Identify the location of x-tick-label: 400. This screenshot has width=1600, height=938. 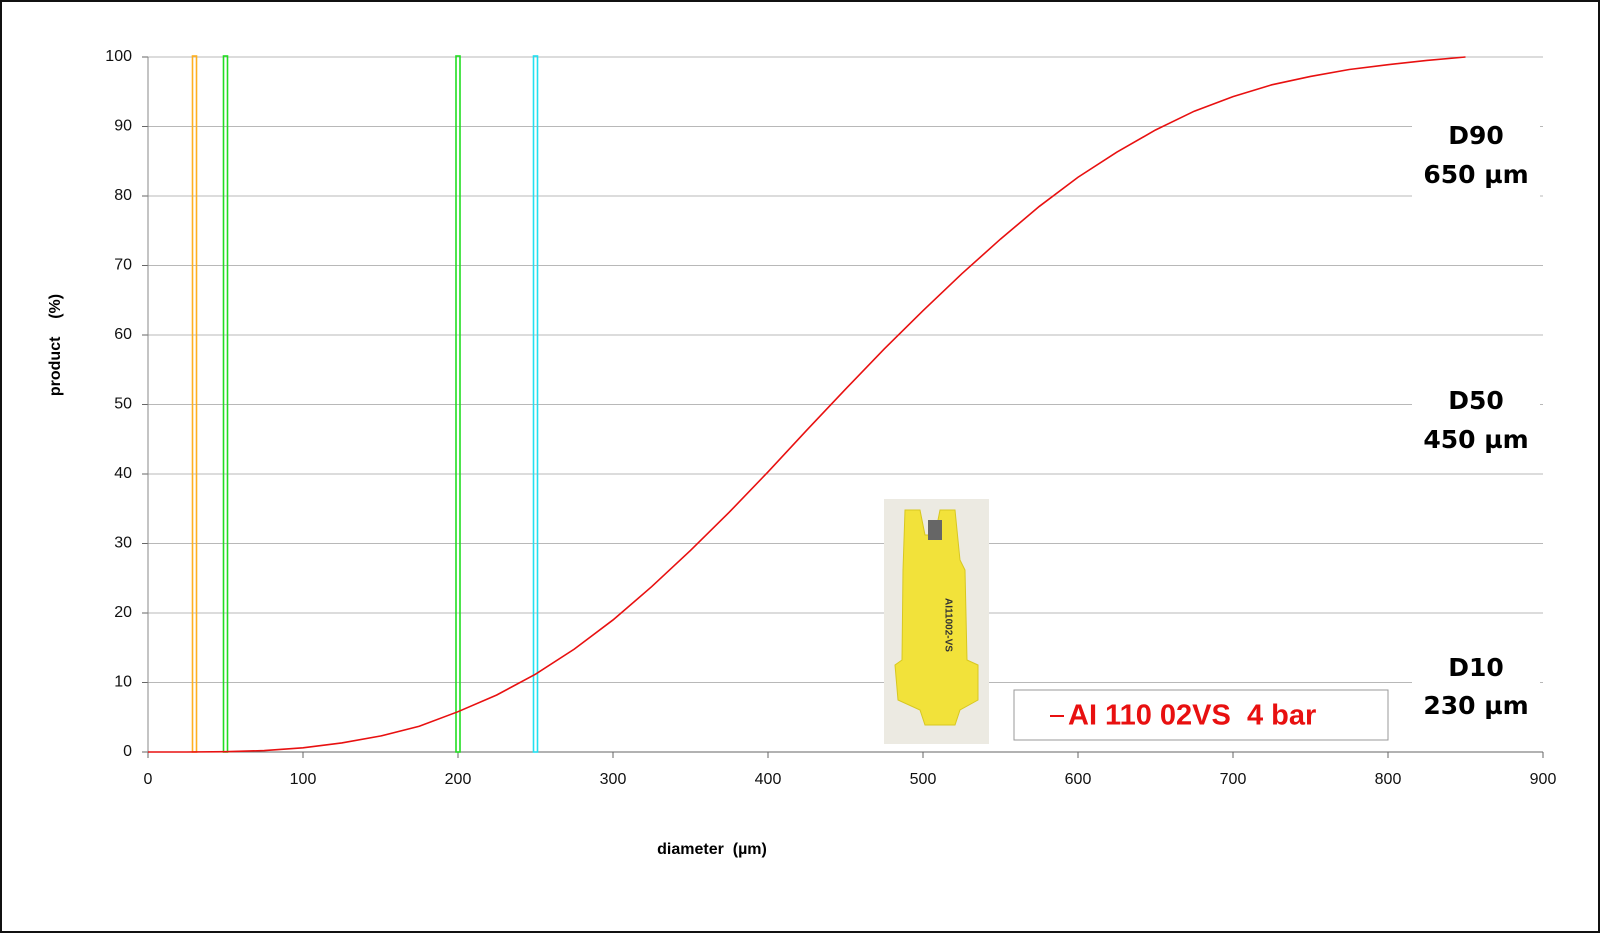
(768, 779).